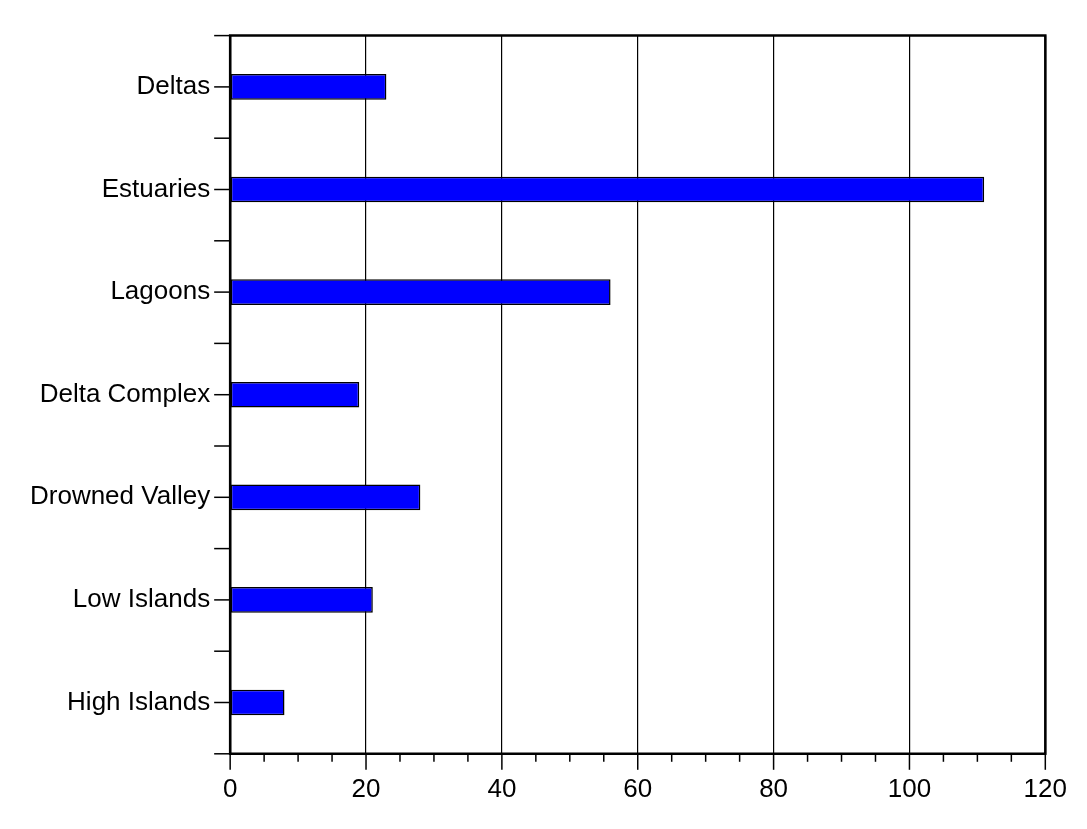 This screenshot has height=829, width=1087. Describe the element at coordinates (160, 290) in the screenshot. I see `y-tick-label: Lagoons` at that location.